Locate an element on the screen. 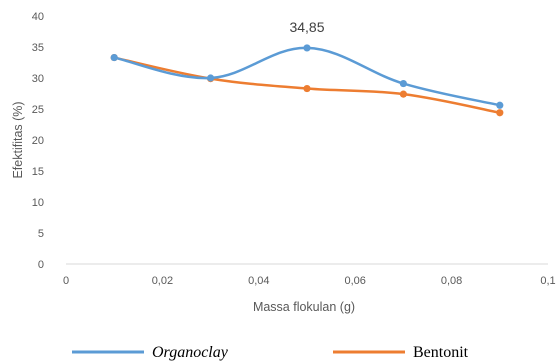  y-axis-title: Efektifitas (%) is located at coordinates (18, 139).